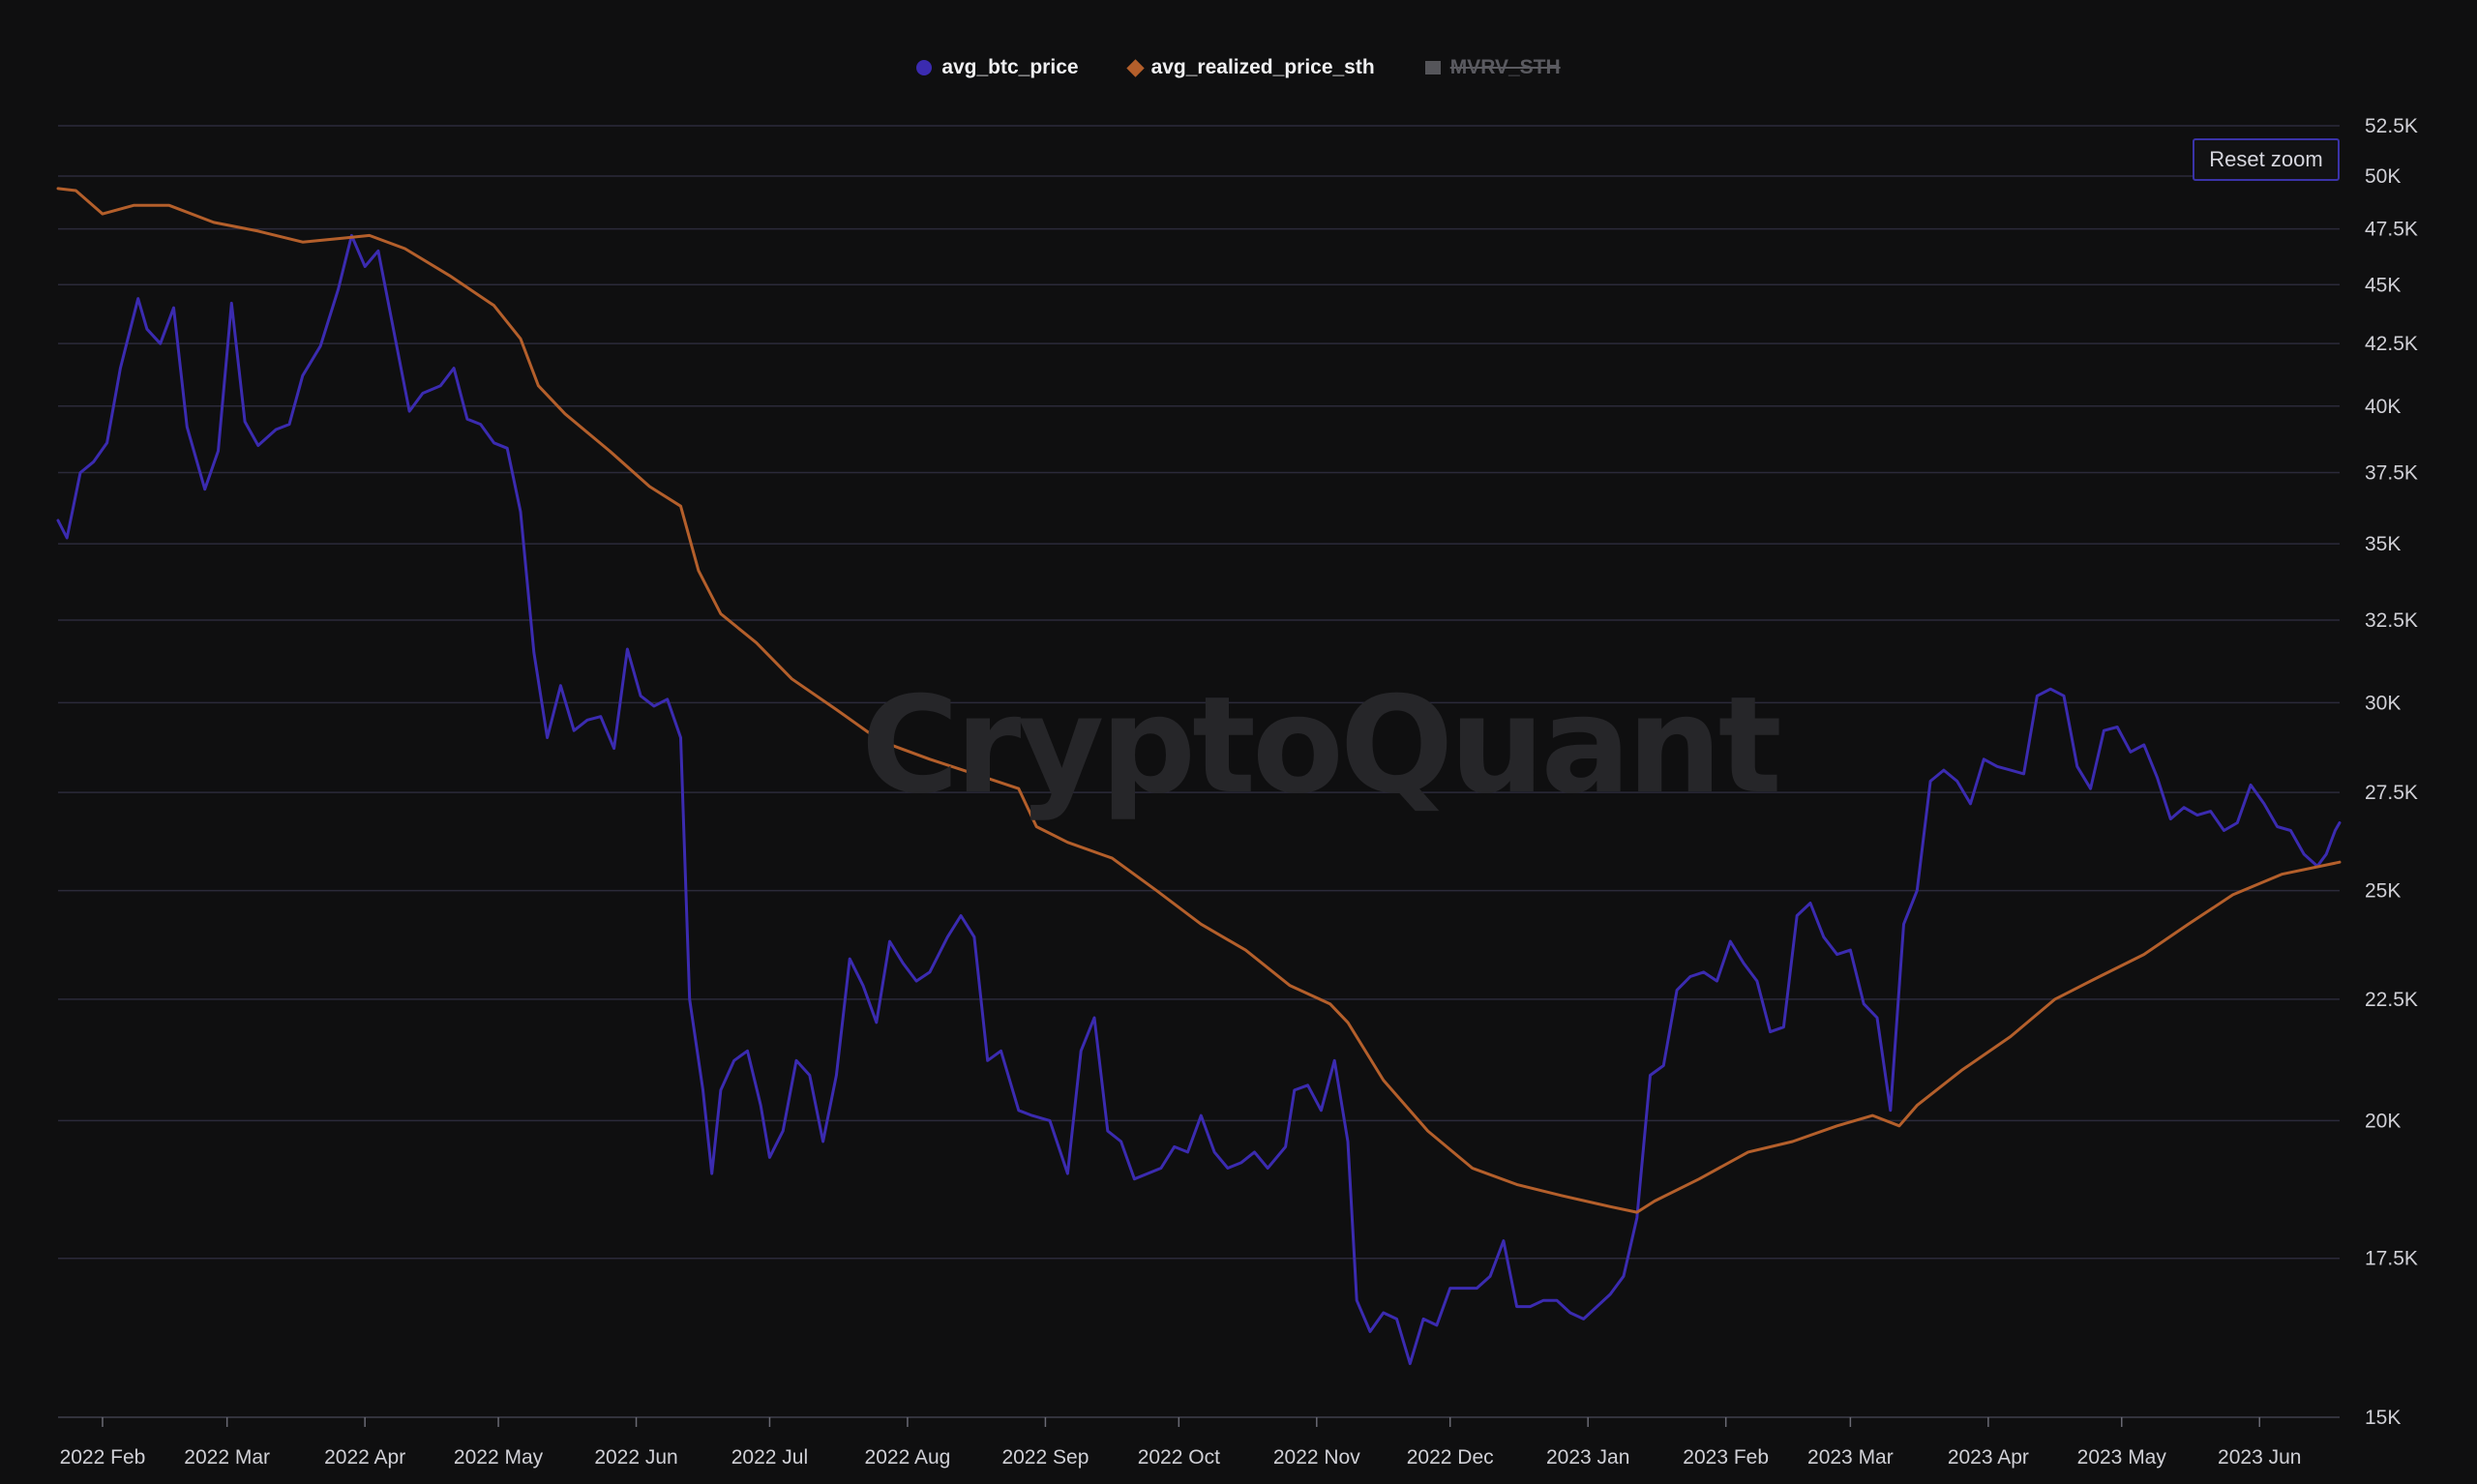 The width and height of the screenshot is (2477, 1484). Describe the element at coordinates (1988, 1457) in the screenshot. I see `x-tick-label: 2023 Apr` at that location.